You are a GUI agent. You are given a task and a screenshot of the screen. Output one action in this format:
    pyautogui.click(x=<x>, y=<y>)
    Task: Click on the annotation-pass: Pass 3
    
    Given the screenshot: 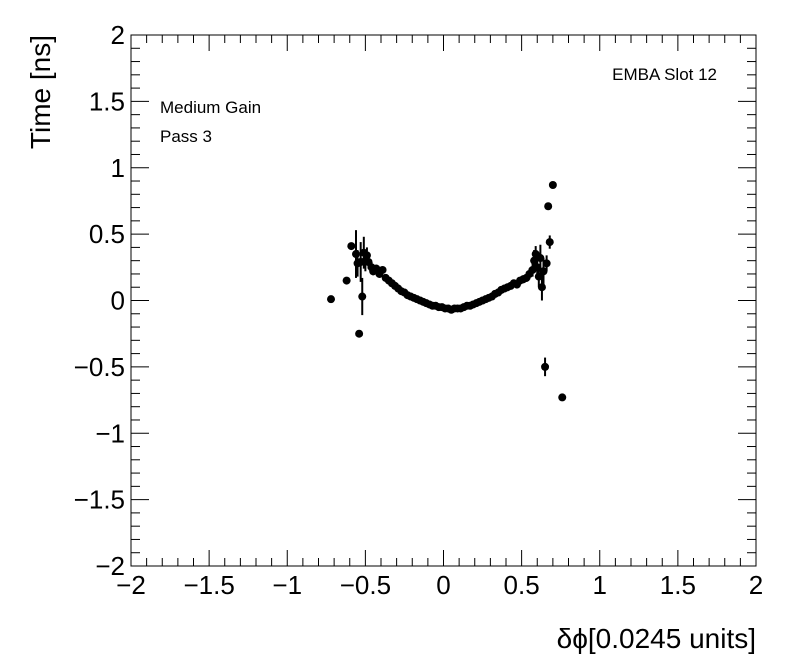 What is the action you would take?
    pyautogui.click(x=186, y=136)
    